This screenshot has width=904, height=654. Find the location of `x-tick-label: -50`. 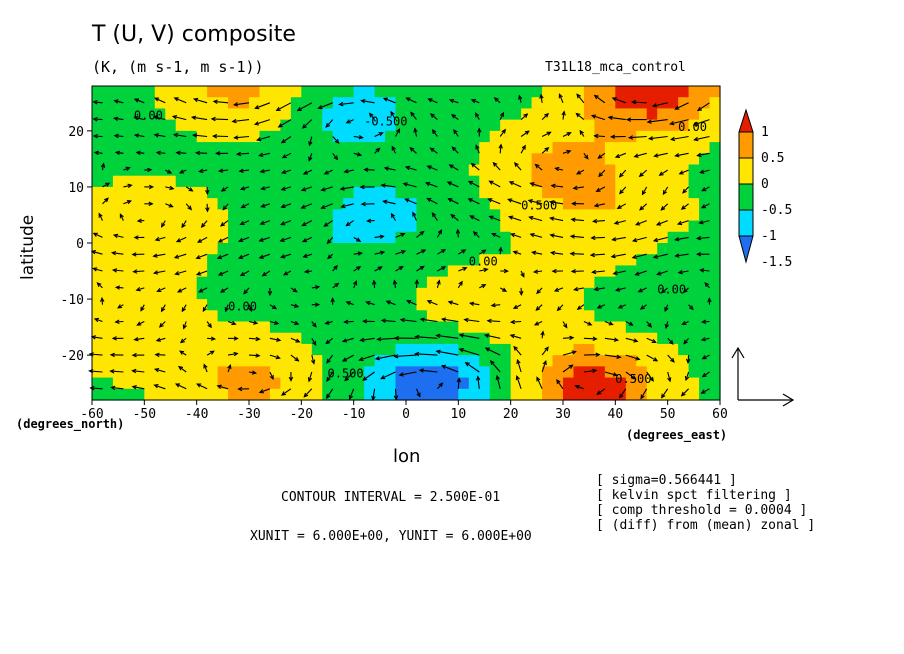

x-tick-label: -50 is located at coordinates (144, 414).